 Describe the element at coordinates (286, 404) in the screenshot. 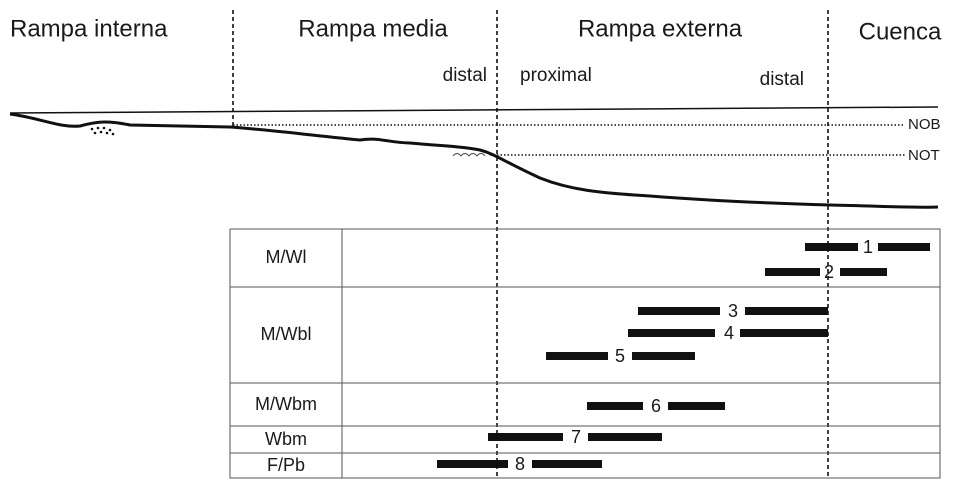

I see `row-label: M/Wbm` at that location.